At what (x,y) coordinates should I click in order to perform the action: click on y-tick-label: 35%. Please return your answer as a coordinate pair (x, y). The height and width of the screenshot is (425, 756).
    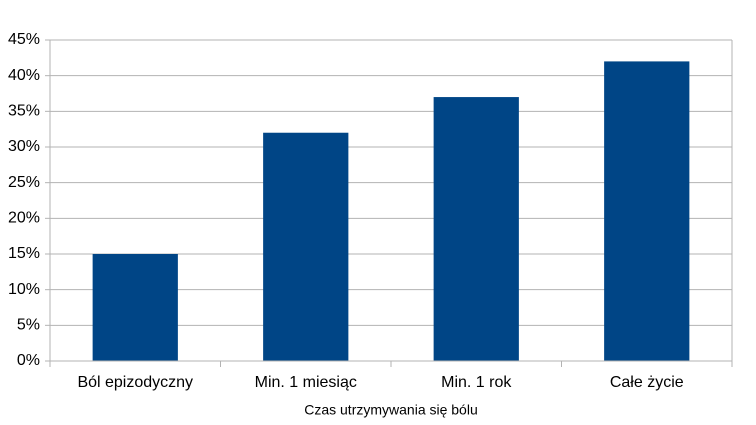
    Looking at the image, I should click on (24, 111).